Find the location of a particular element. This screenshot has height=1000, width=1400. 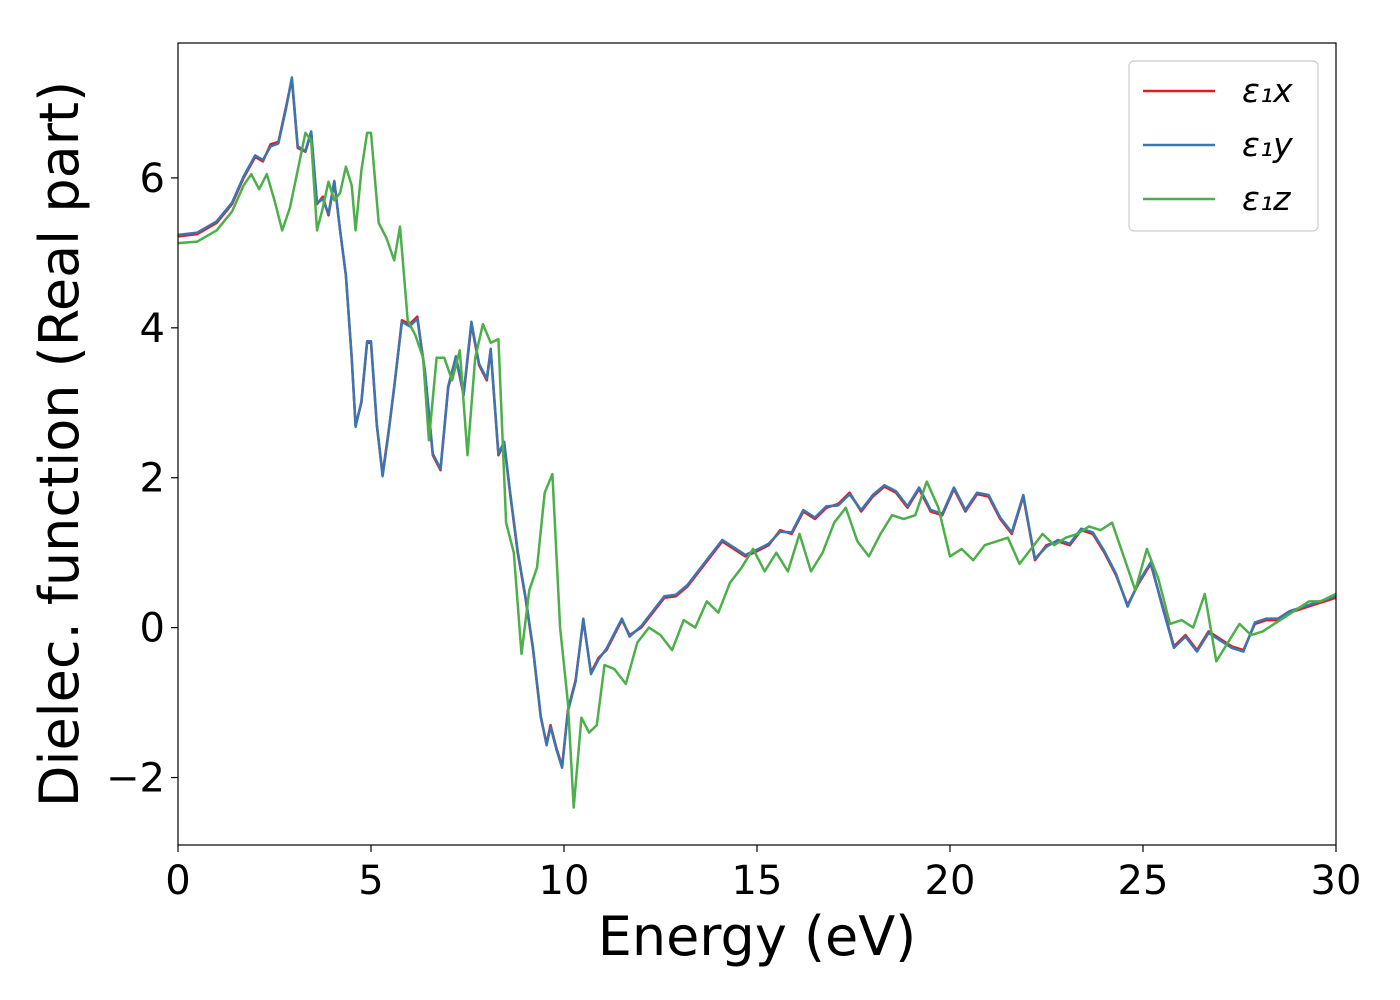

legend-box is located at coordinates (1223, 146).